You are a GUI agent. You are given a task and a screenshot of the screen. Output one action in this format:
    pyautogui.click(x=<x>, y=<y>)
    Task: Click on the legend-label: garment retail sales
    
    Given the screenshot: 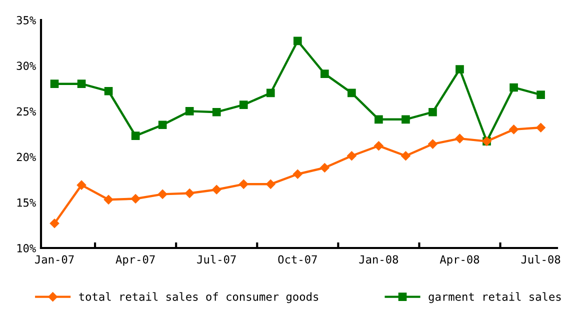 What is the action you would take?
    pyautogui.click(x=494, y=298)
    